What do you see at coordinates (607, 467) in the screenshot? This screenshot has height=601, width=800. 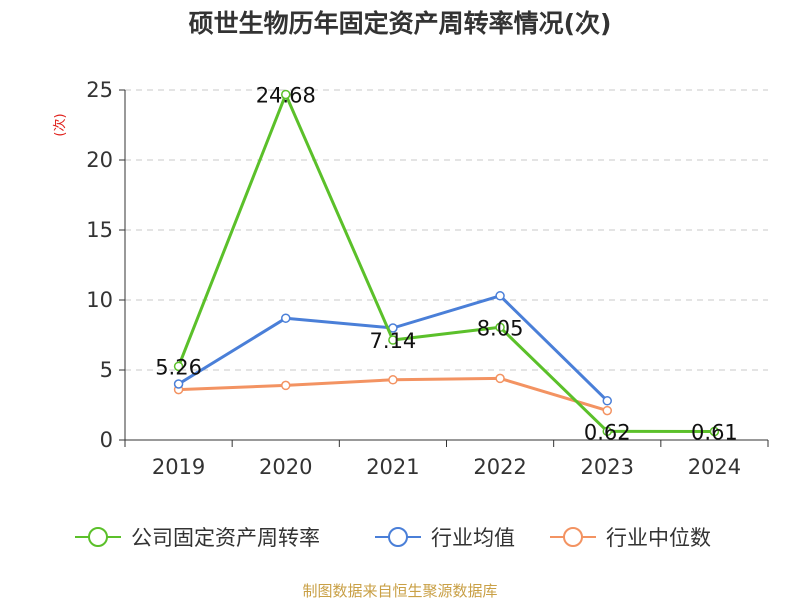 I see `x-tick-label: 2023` at bounding box center [607, 467].